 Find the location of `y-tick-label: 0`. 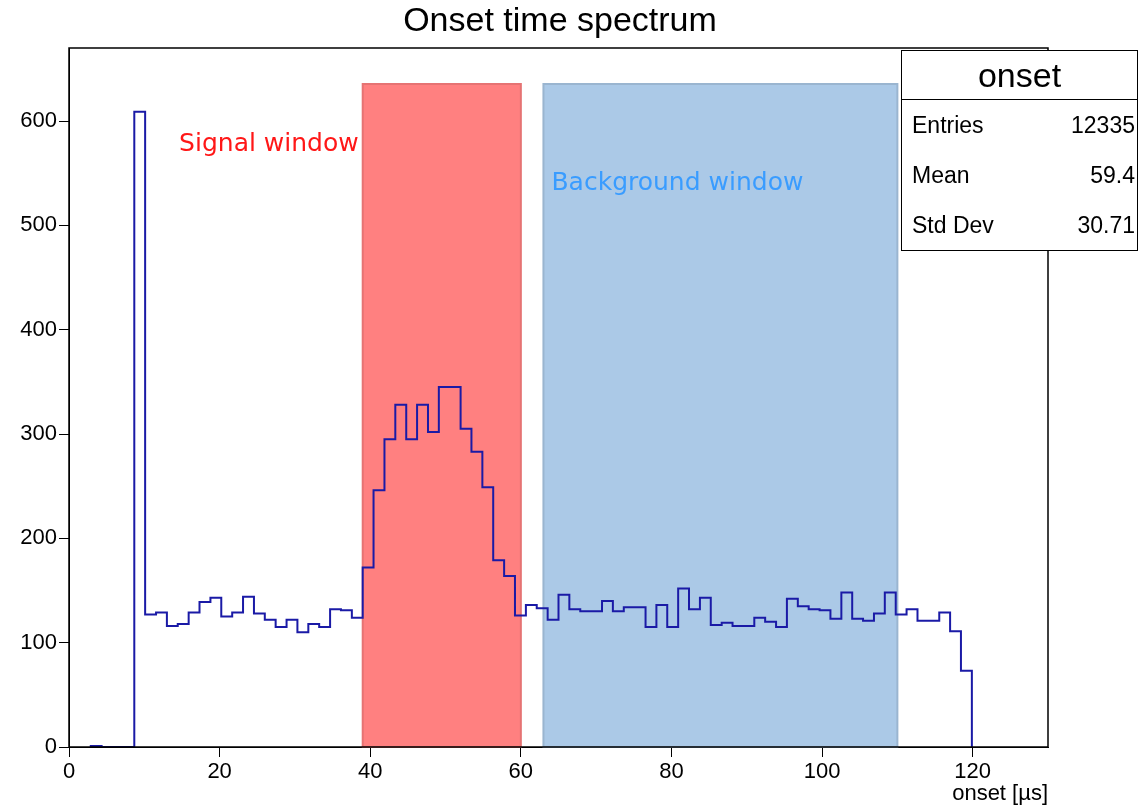

y-tick-label: 0 is located at coordinates (50, 746).